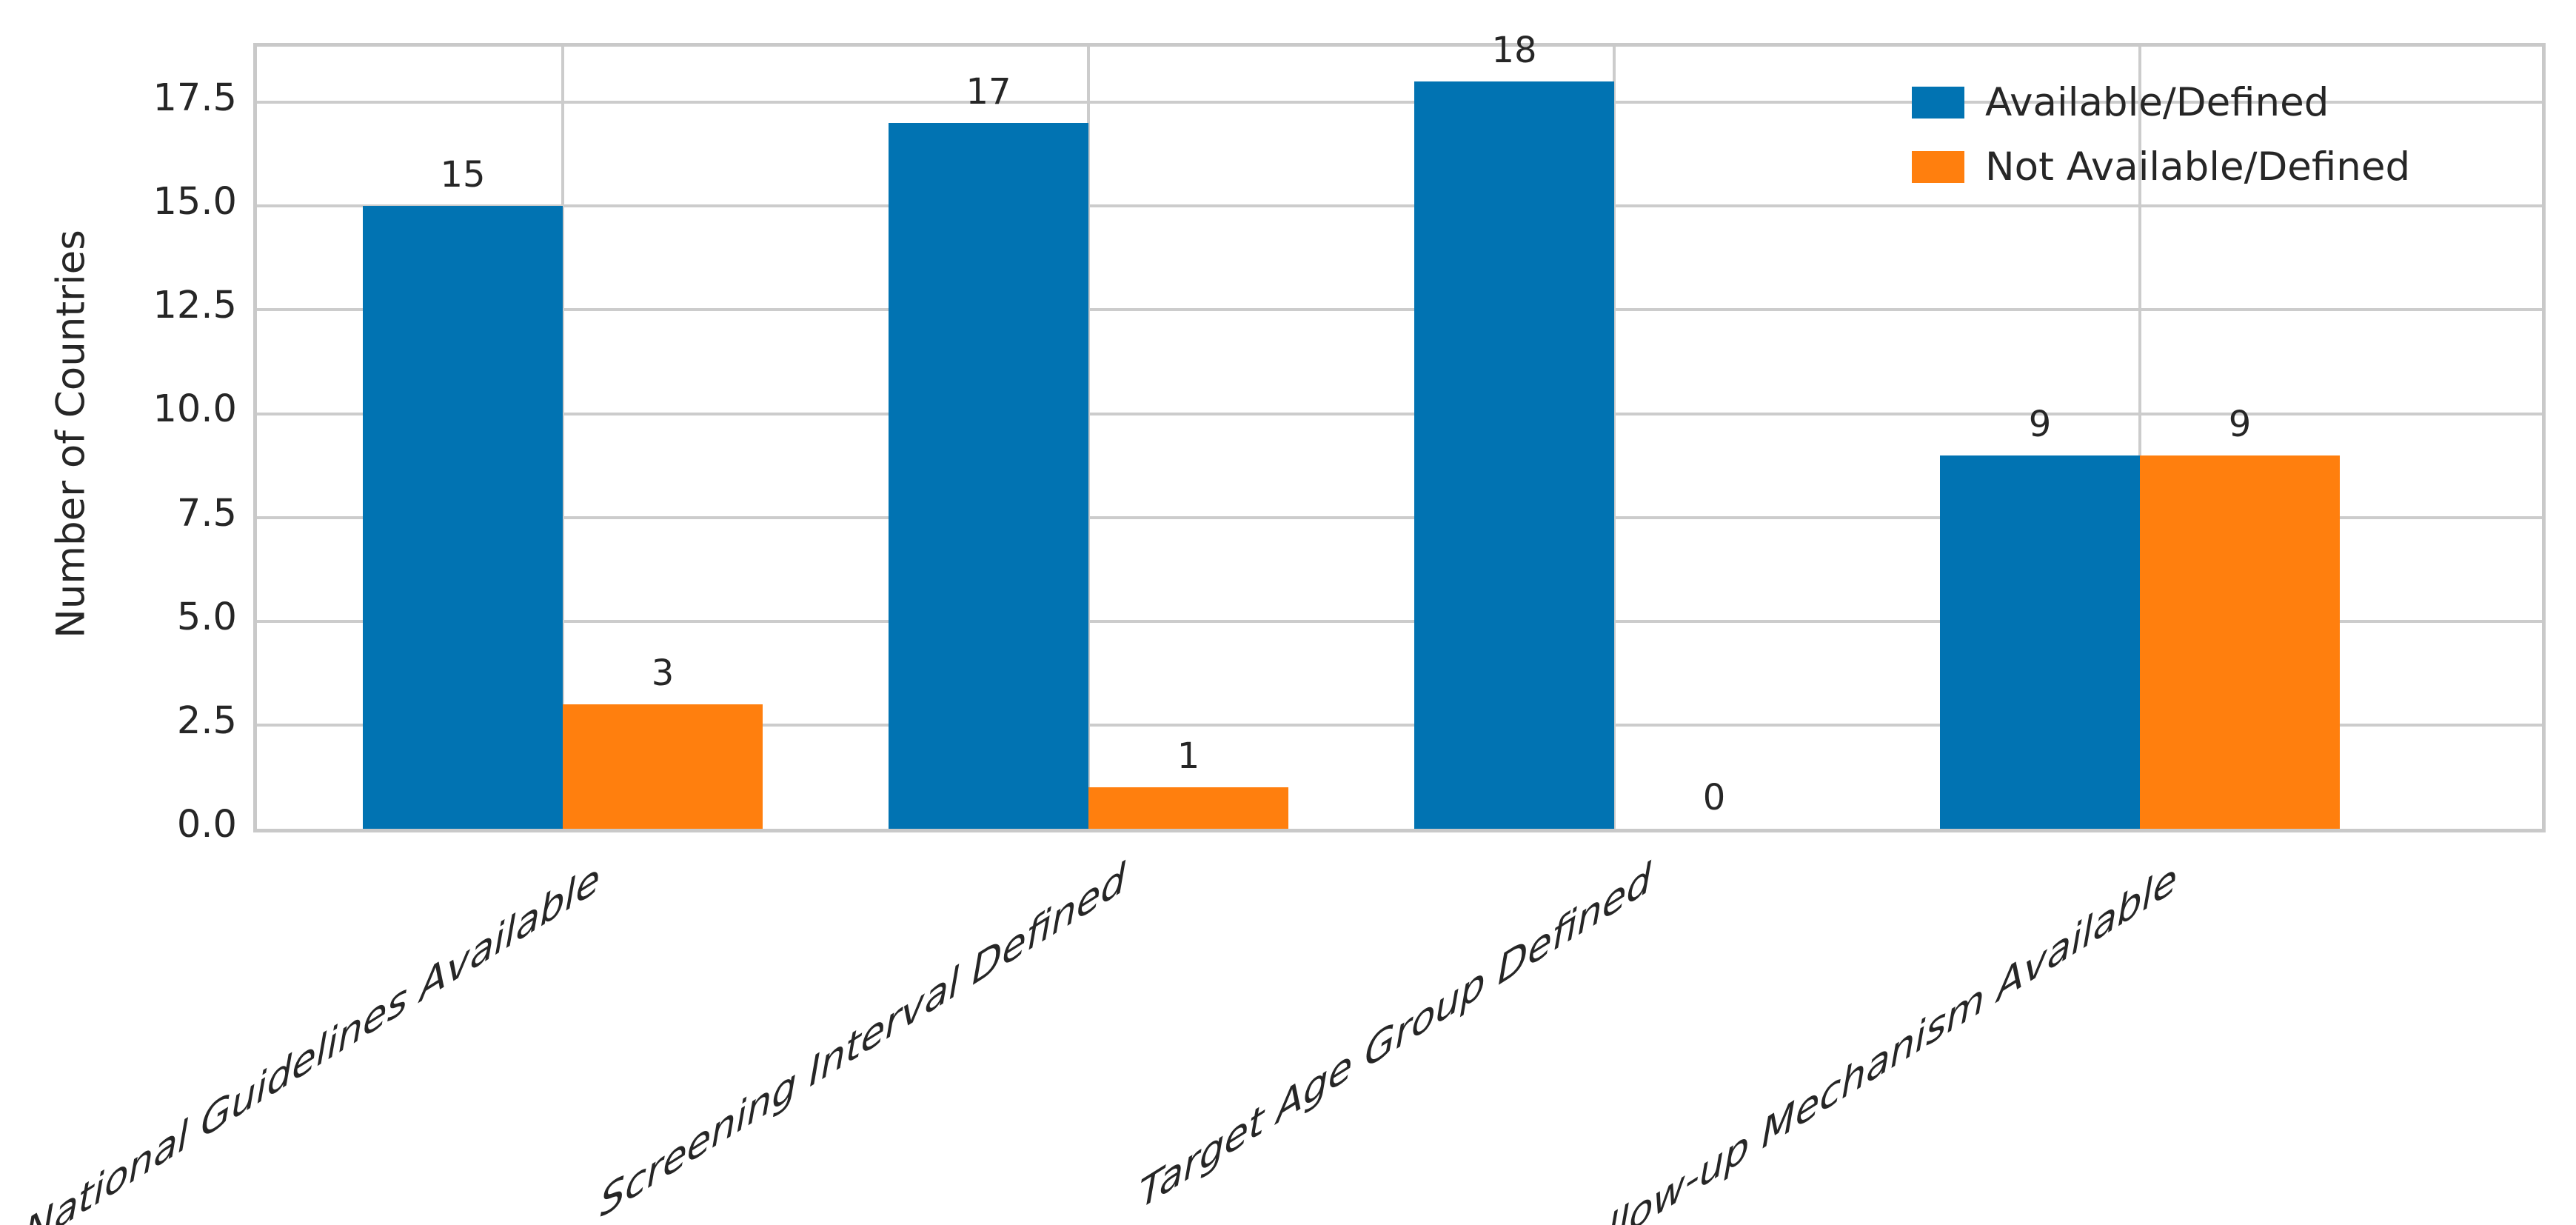  What do you see at coordinates (863, 1039) in the screenshot?
I see `x-tick-label: Screening Interval Defined` at bounding box center [863, 1039].